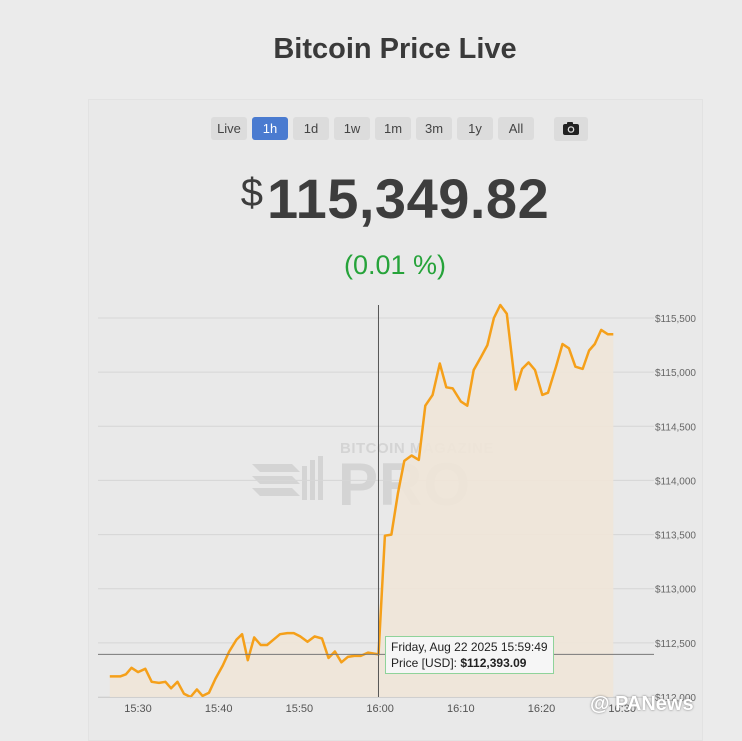 This screenshot has height=741, width=742. I want to click on x-tick-label: 15:30, so click(138, 709).